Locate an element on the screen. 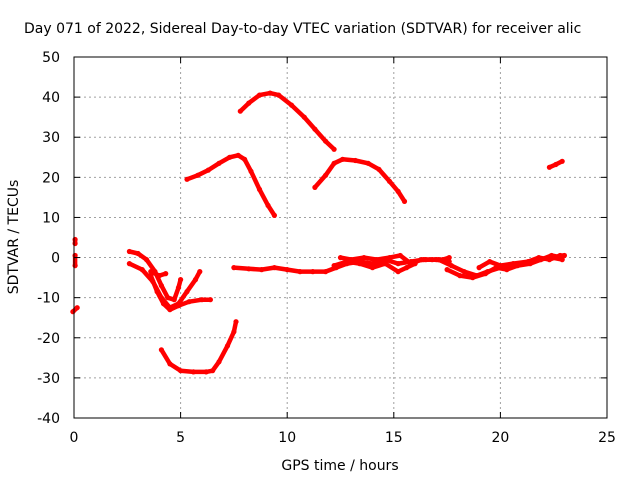 The width and height of the screenshot is (640, 480). x-tick-label: 20 is located at coordinates (500, 438).